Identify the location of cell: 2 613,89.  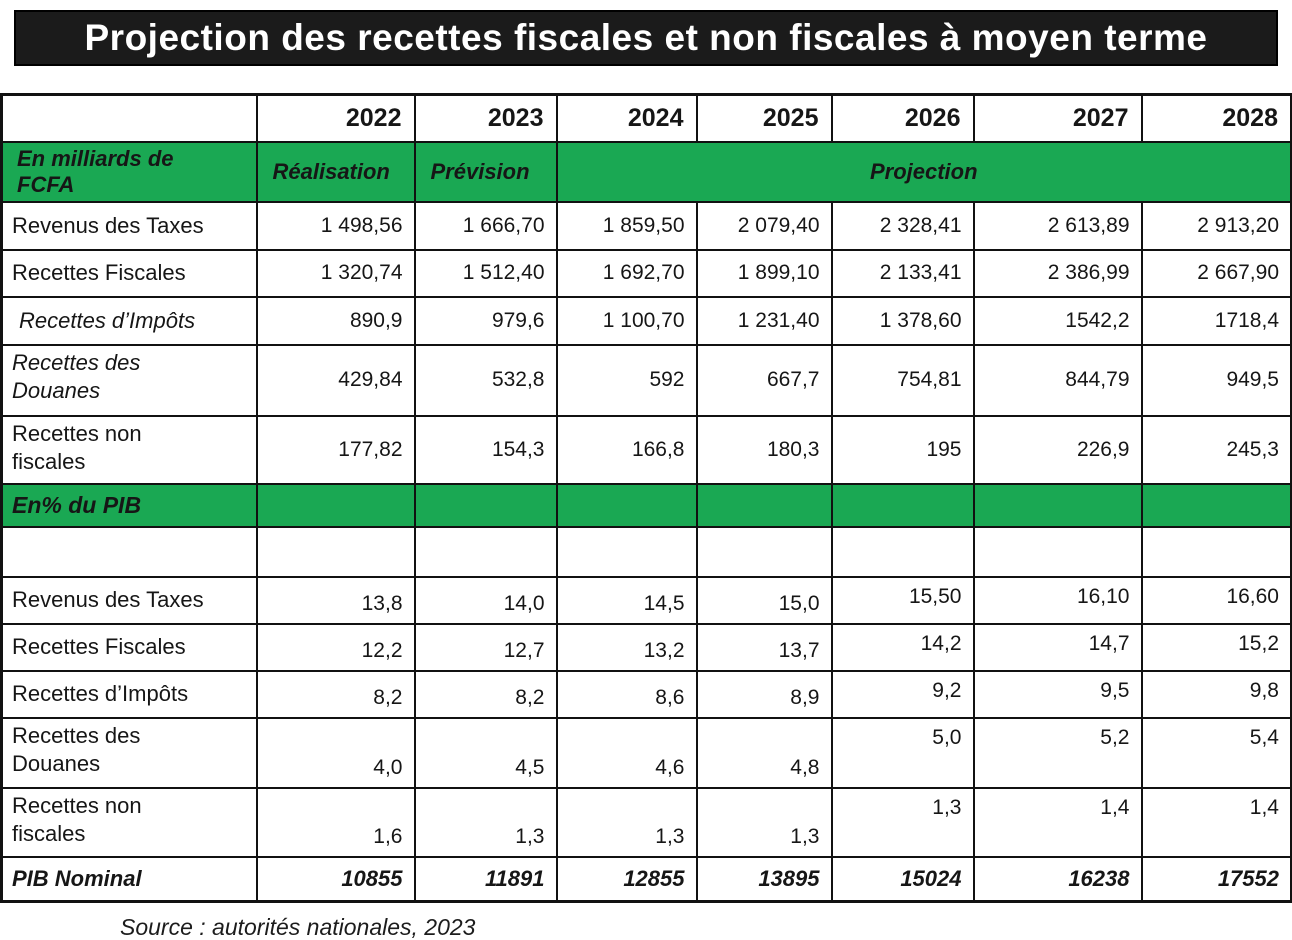
(1057, 225).